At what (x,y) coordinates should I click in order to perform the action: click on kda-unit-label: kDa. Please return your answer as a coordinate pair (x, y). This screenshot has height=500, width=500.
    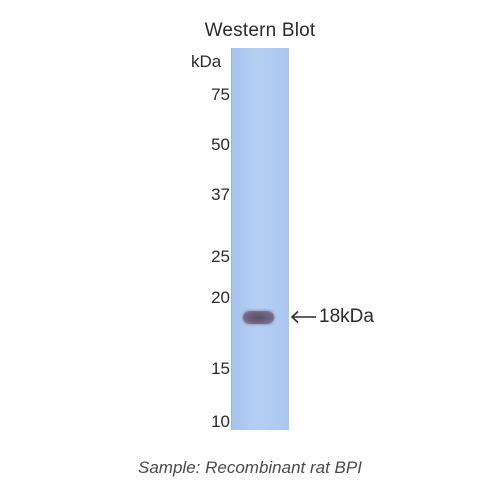
    Looking at the image, I should click on (206, 61).